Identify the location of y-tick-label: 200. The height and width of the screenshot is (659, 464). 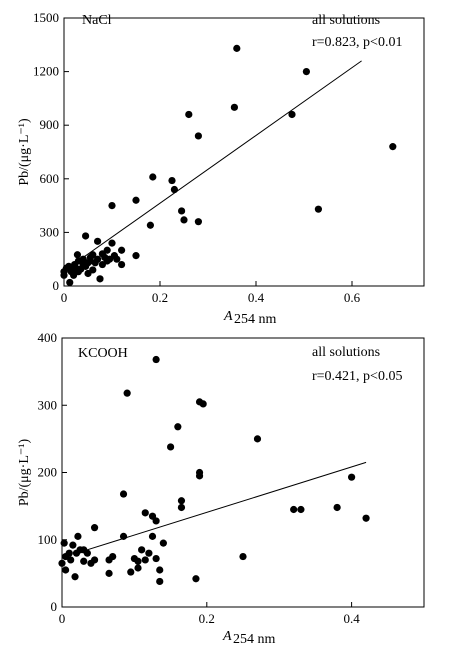
(48, 472).